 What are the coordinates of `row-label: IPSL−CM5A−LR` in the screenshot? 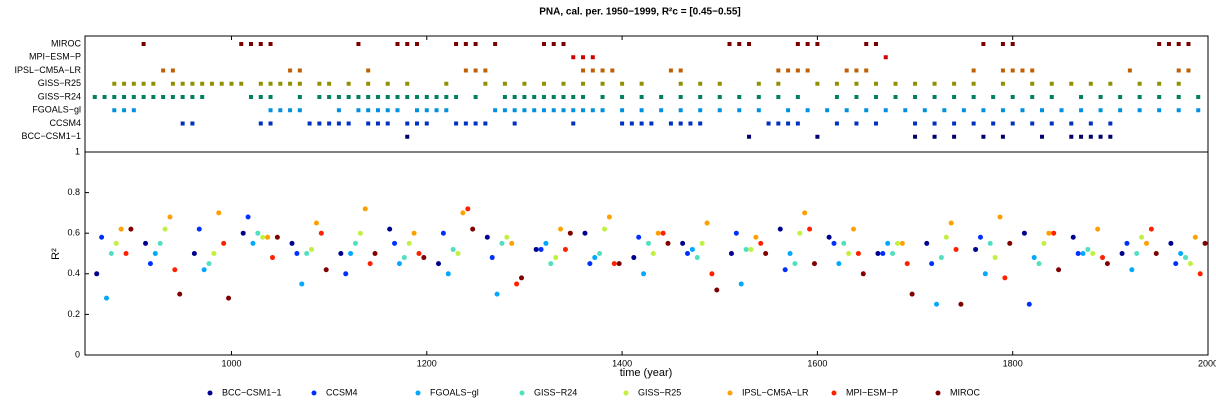 It's located at (47, 70).